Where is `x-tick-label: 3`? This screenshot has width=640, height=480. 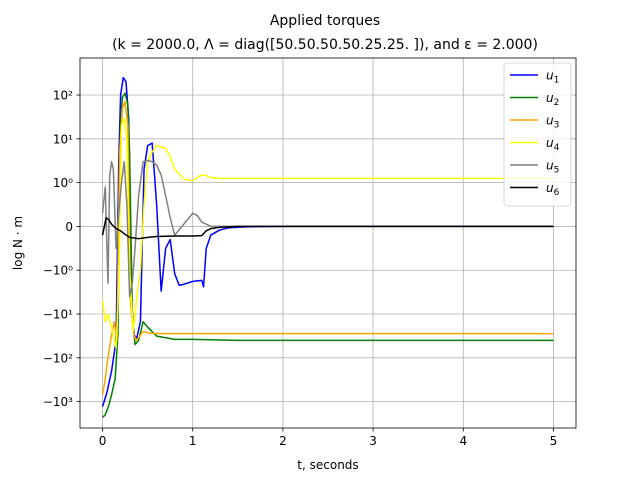 x-tick-label: 3 is located at coordinates (373, 441).